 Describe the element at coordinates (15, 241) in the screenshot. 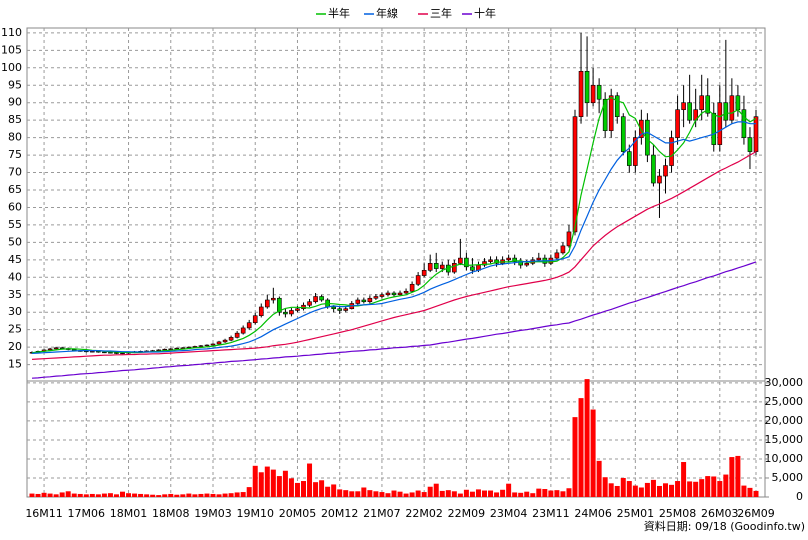

I see `y-tick-label: 50` at that location.